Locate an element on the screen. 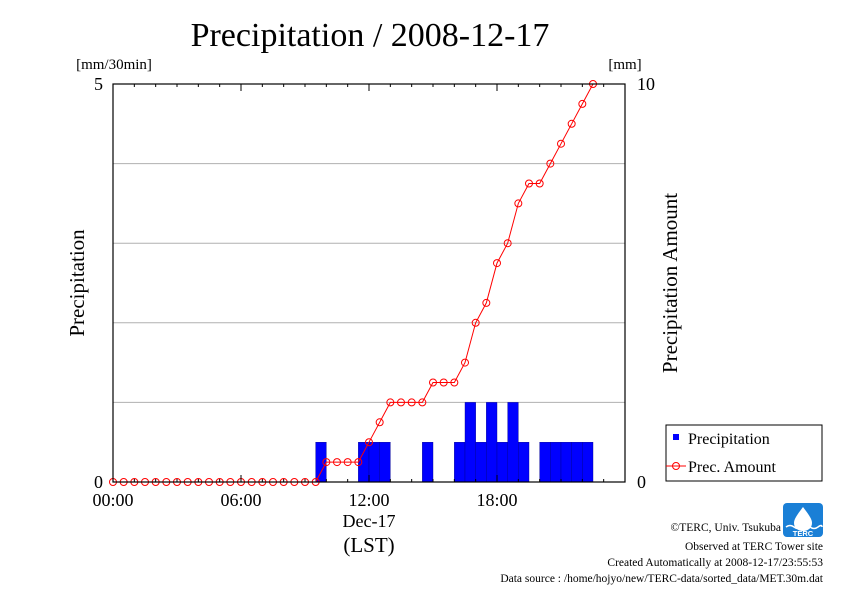 The image size is (842, 595). x-tick-label: 06:00 is located at coordinates (240, 500).